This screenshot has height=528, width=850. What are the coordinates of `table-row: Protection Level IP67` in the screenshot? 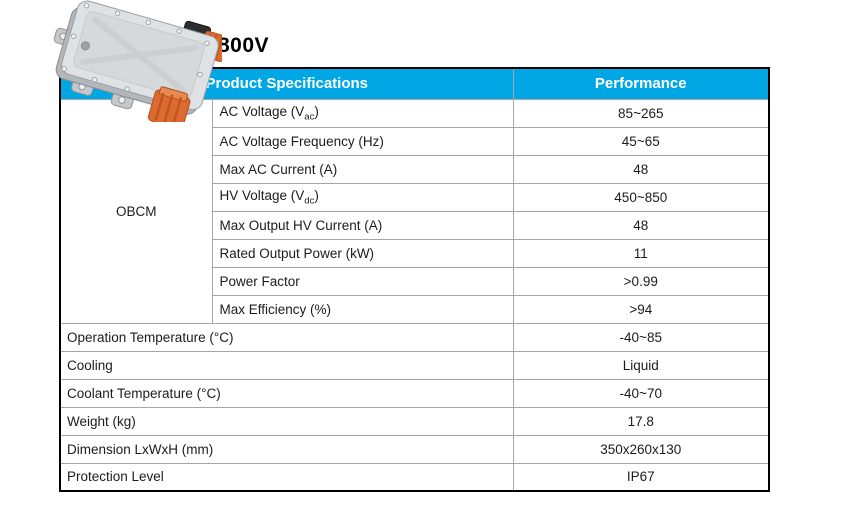 It's located at (414, 477).